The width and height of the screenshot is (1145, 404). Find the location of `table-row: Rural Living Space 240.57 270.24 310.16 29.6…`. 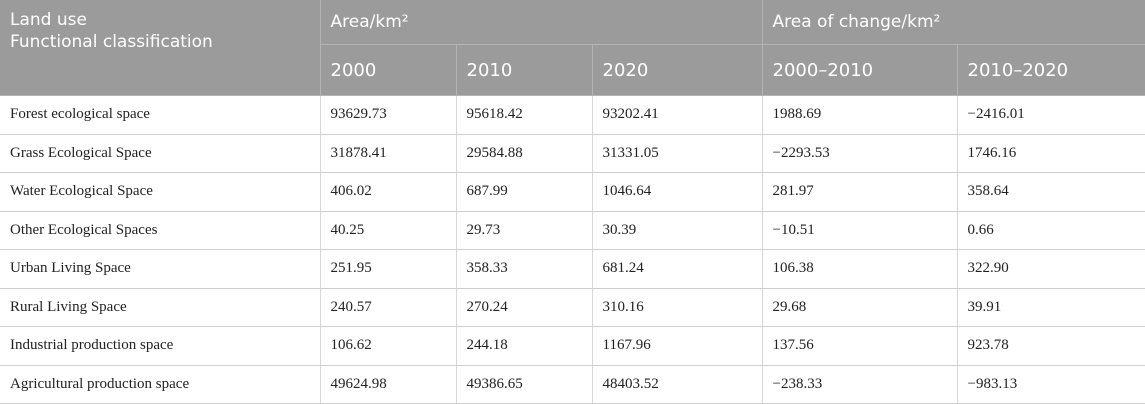

table-row: Rural Living Space 240.57 270.24 310.16 29.6… is located at coordinates (572, 307).